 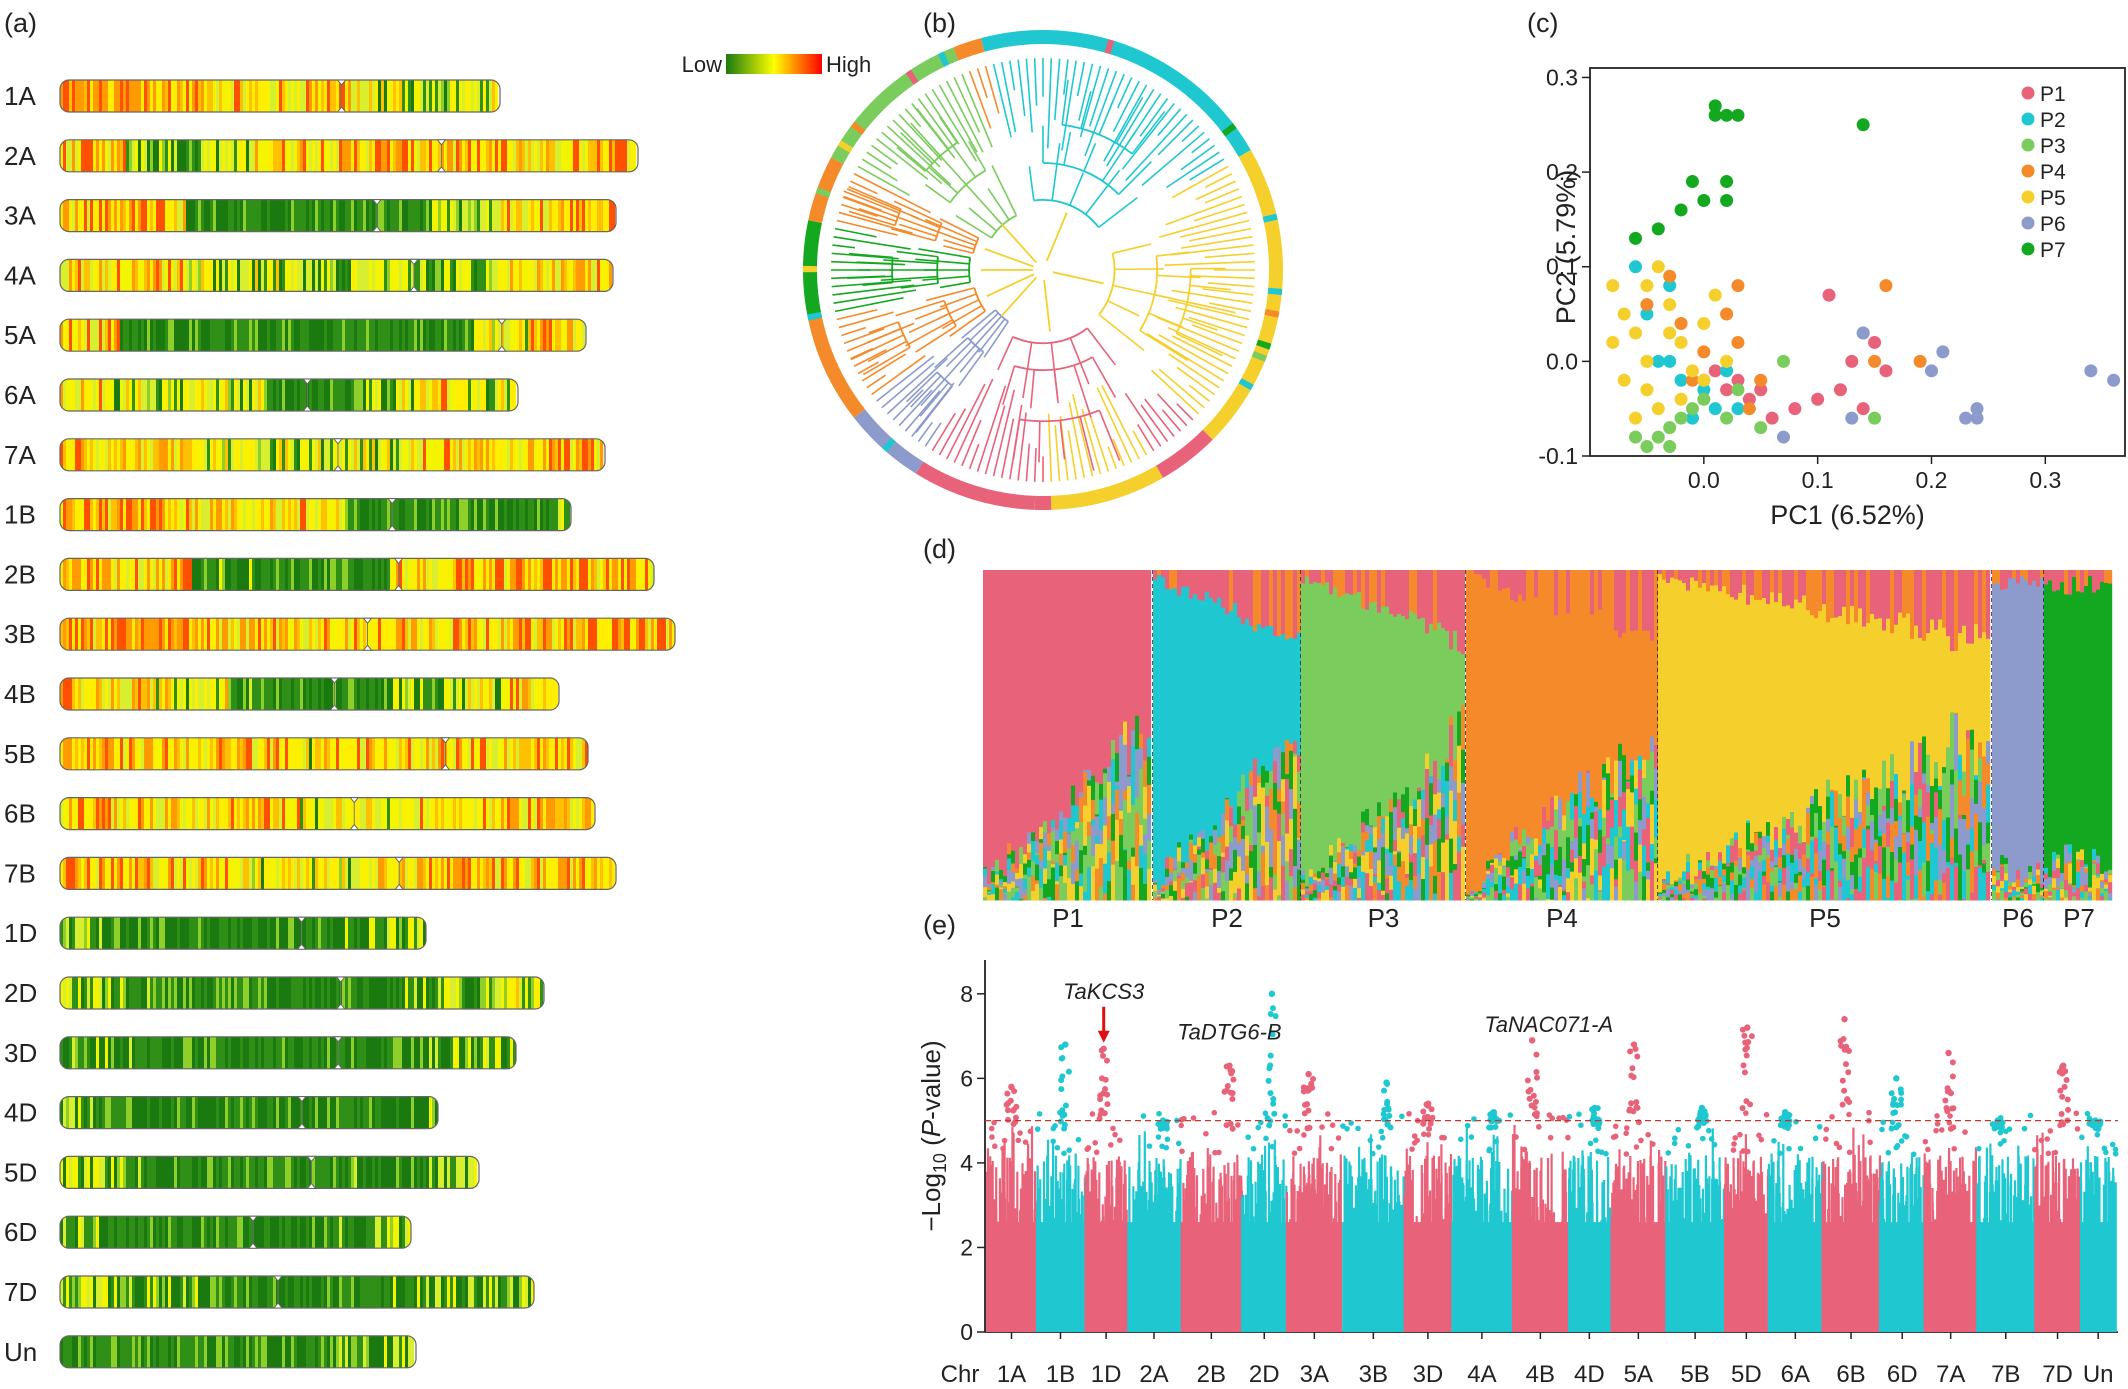 I want to click on manhattan-x-tick-label: 4D, so click(x=1589, y=1374).